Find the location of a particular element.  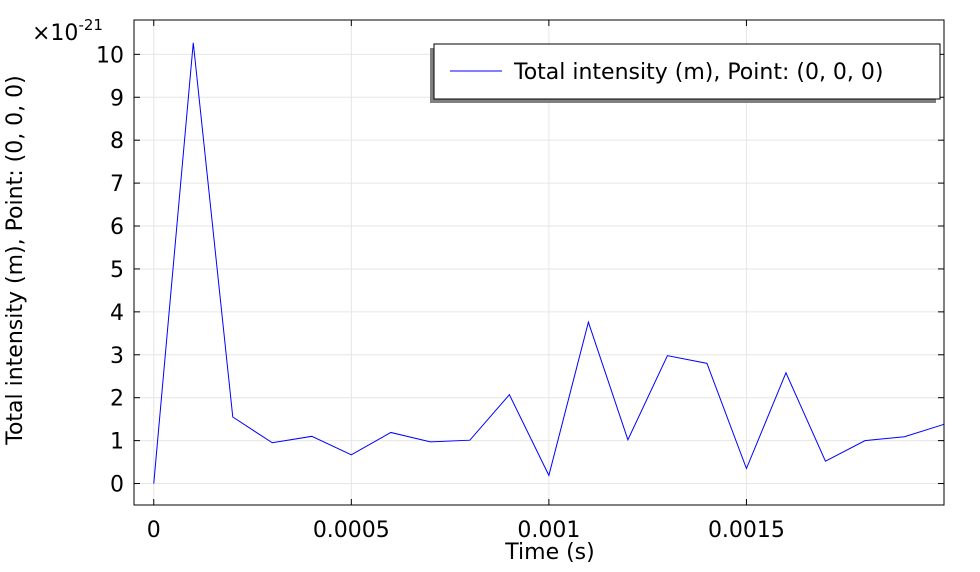

x-tick-label: 0.001 is located at coordinates (548, 530).